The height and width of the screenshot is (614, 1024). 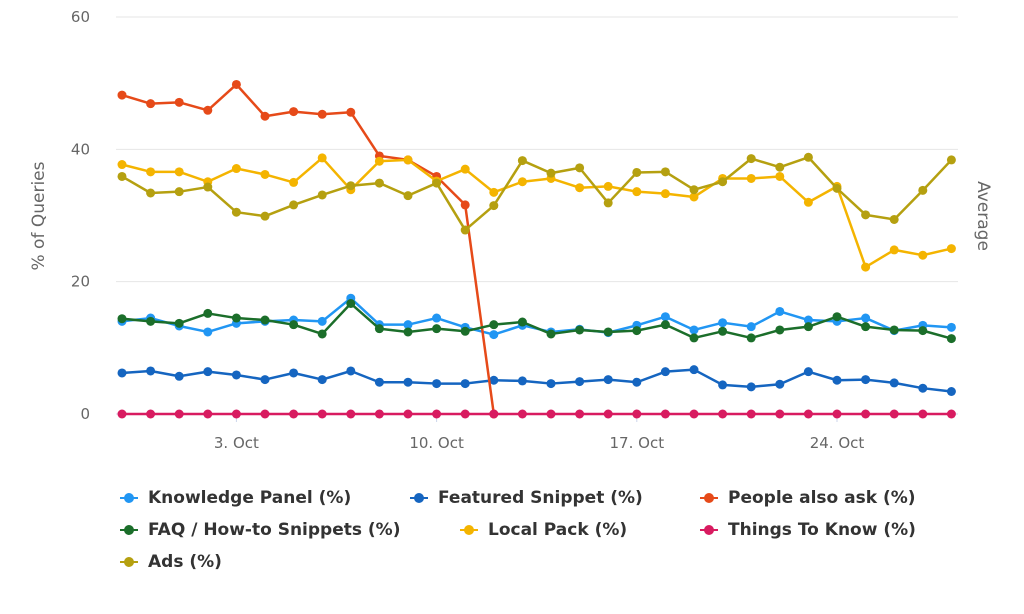 What do you see at coordinates (580, 530) in the screenshot?
I see `legend-item-local-pack: Local Pack (%)` at bounding box center [580, 530].